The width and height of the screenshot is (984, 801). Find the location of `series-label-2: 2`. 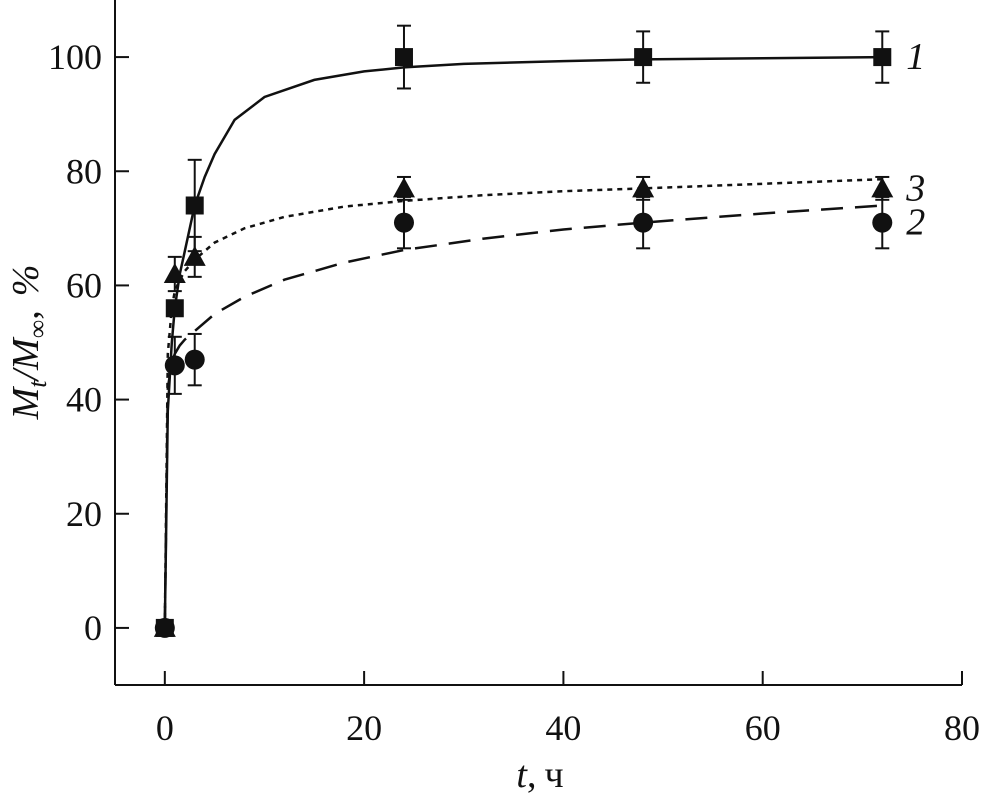

series-label-2: 2 is located at coordinates (915, 223).